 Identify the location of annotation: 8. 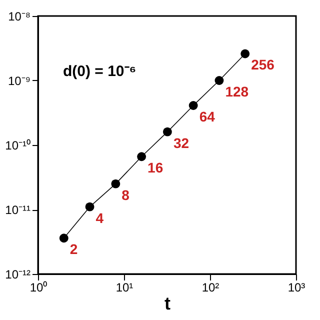
(126, 194).